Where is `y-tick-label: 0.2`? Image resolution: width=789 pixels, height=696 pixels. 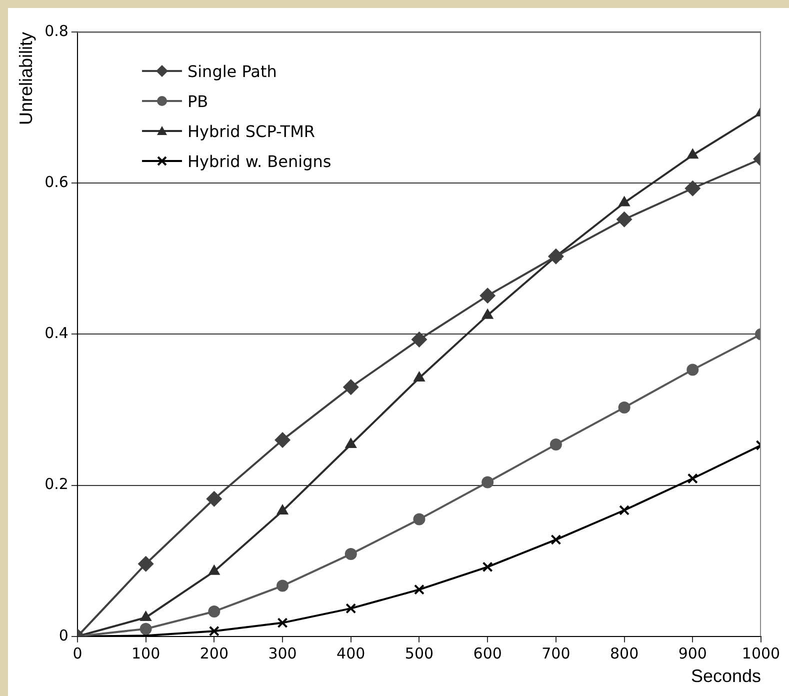
y-tick-label: 0.2 is located at coordinates (56, 484).